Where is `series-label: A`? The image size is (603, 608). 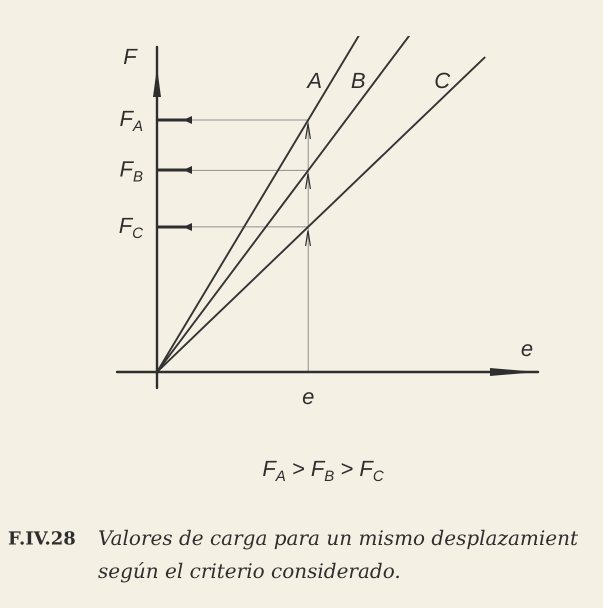
series-label: A is located at coordinates (313, 81).